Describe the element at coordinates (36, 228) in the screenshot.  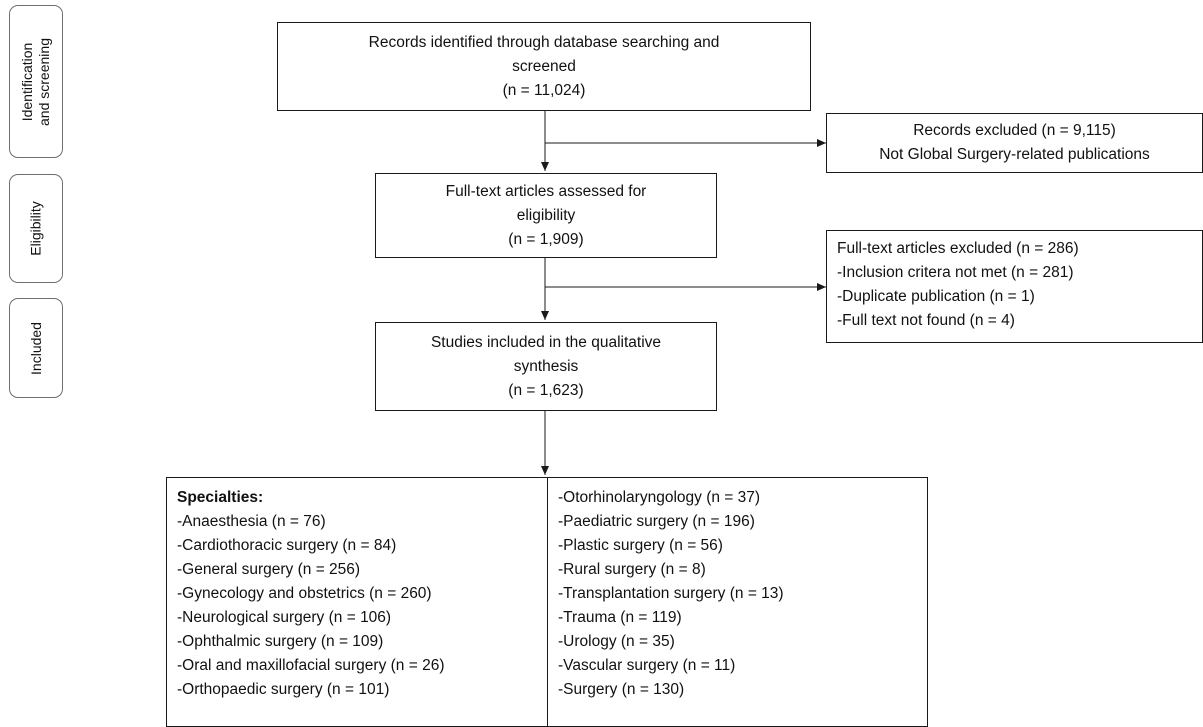
I see `stage-eligibility: Eligibility` at that location.